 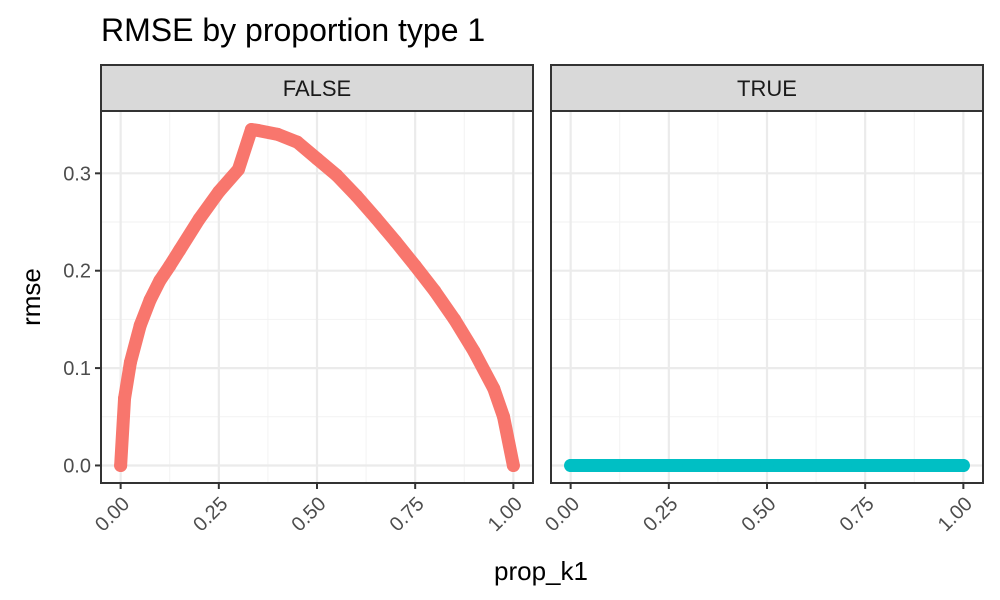 What do you see at coordinates (767, 88) in the screenshot?
I see `facet-strip-label: TRUE` at bounding box center [767, 88].